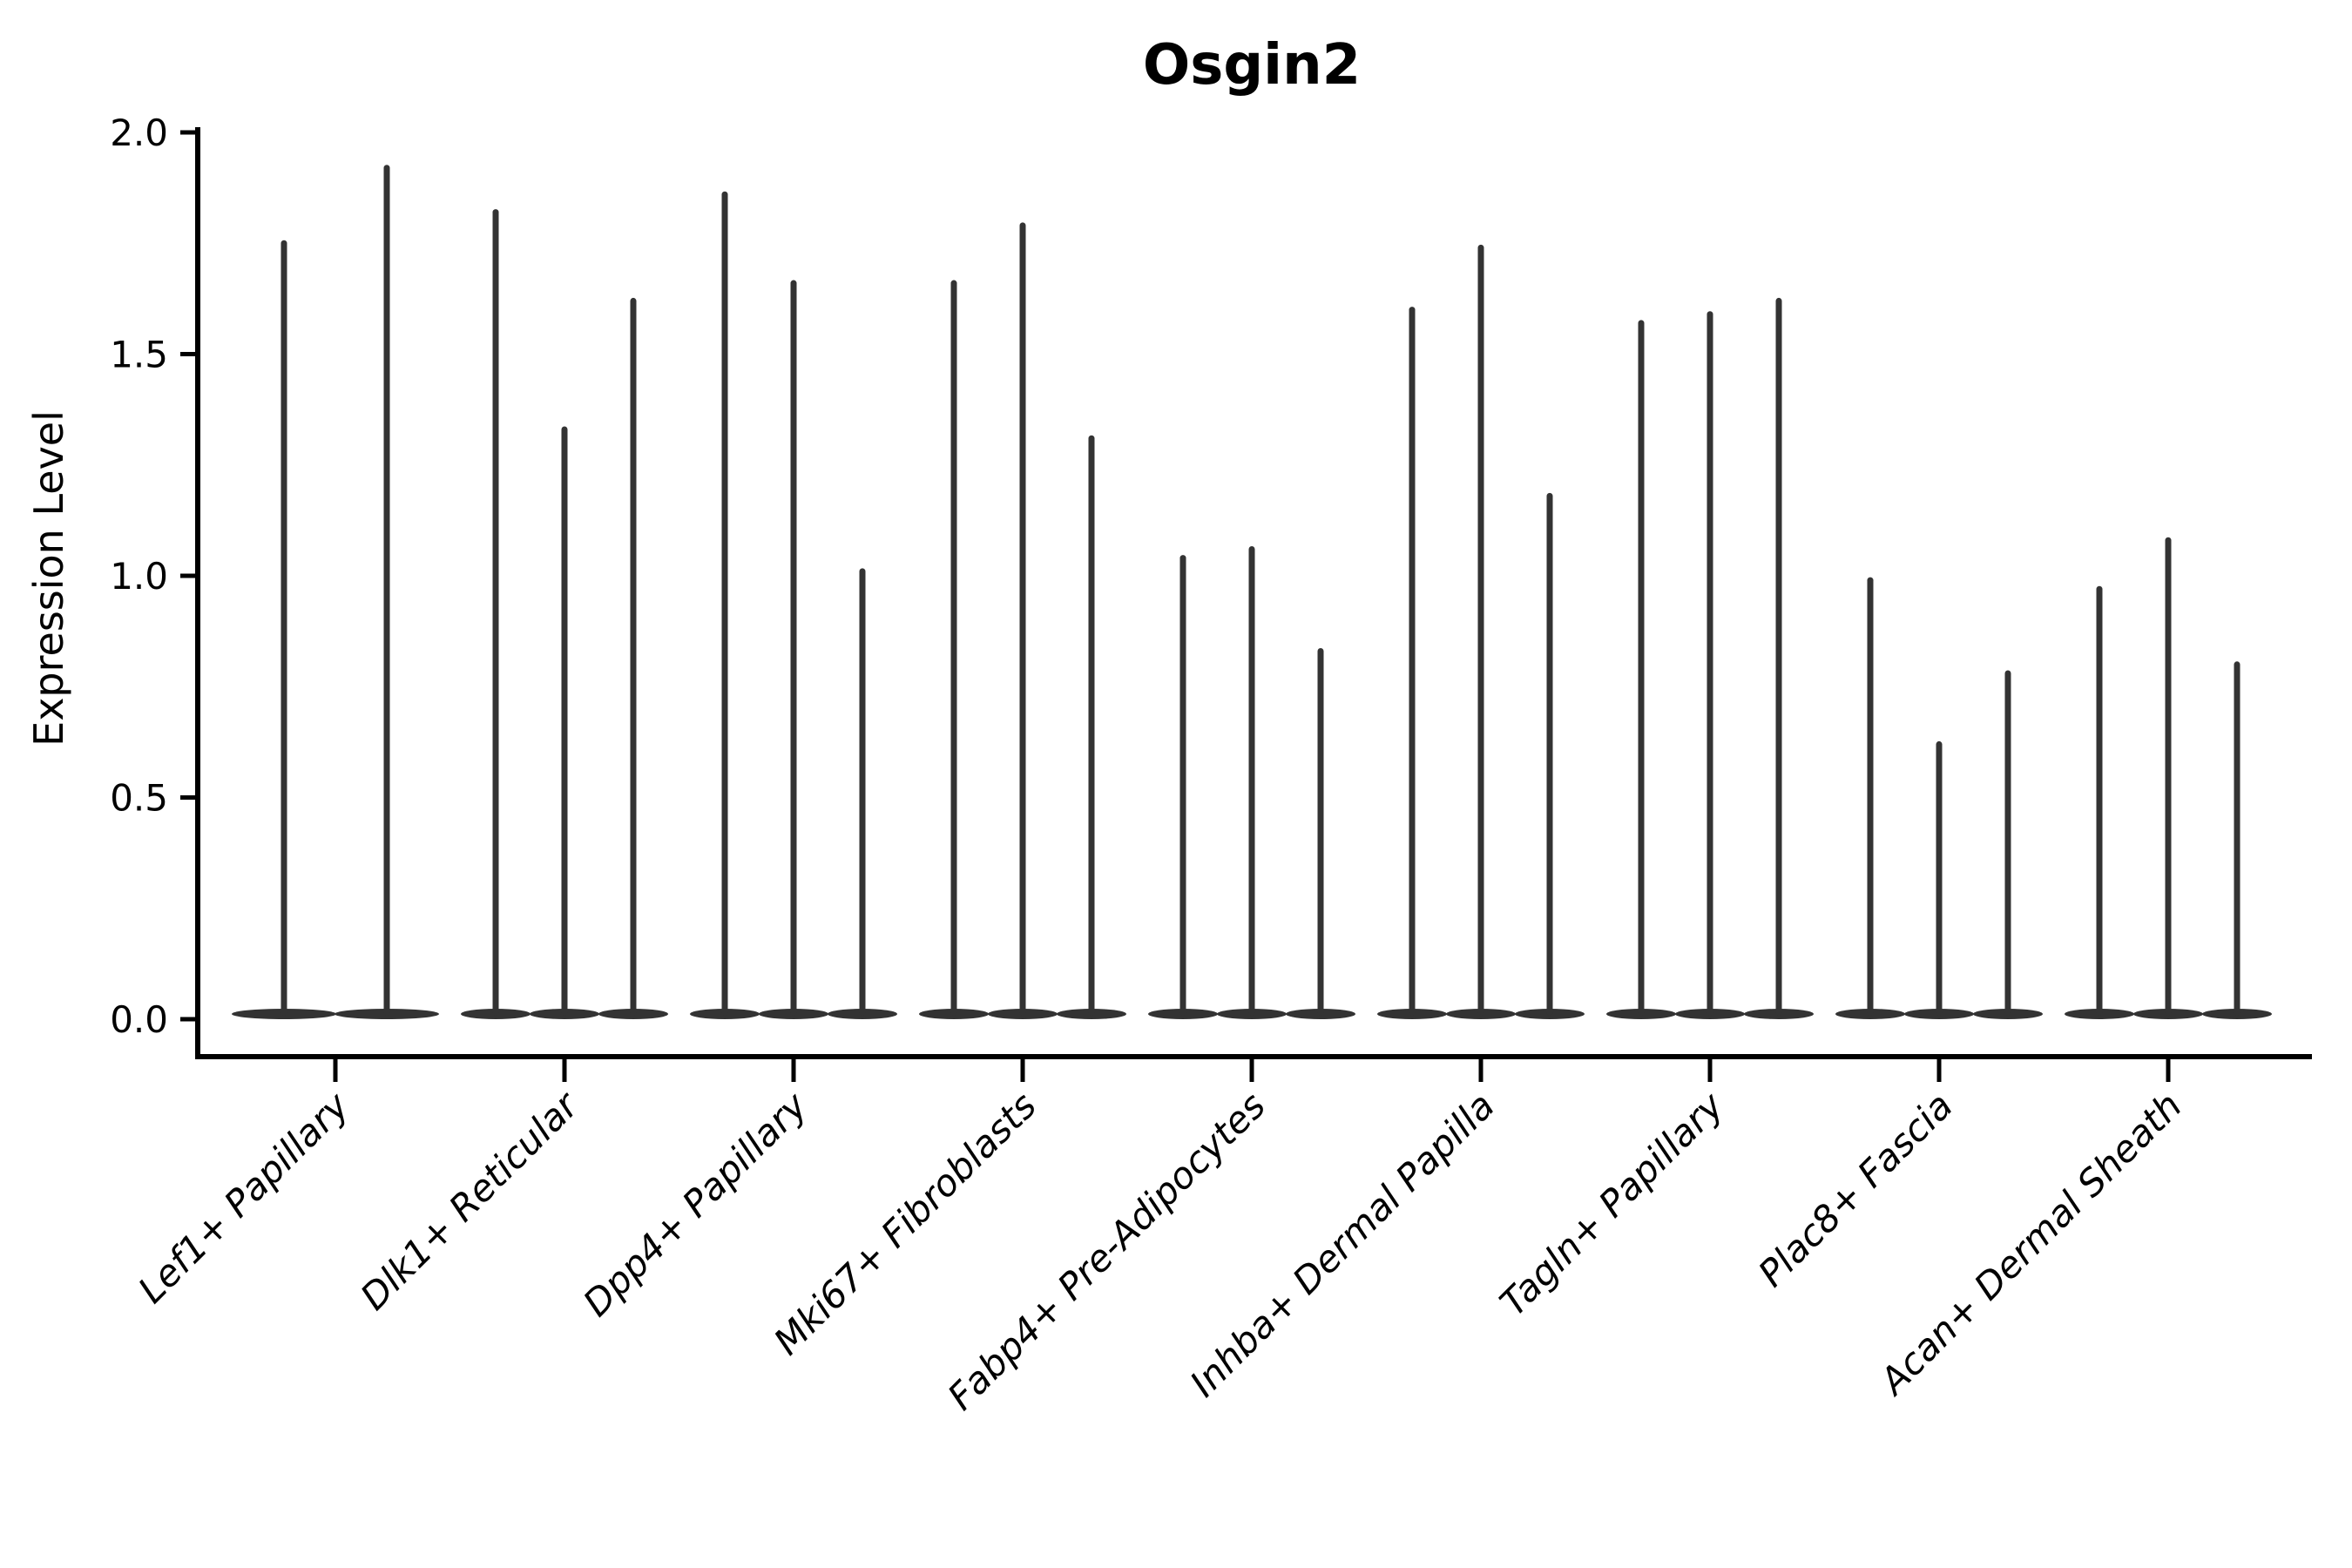 Image resolution: width=2352 pixels, height=1568 pixels. I want to click on x-tick-label: Lef1+ Papillary, so click(244, 1198).